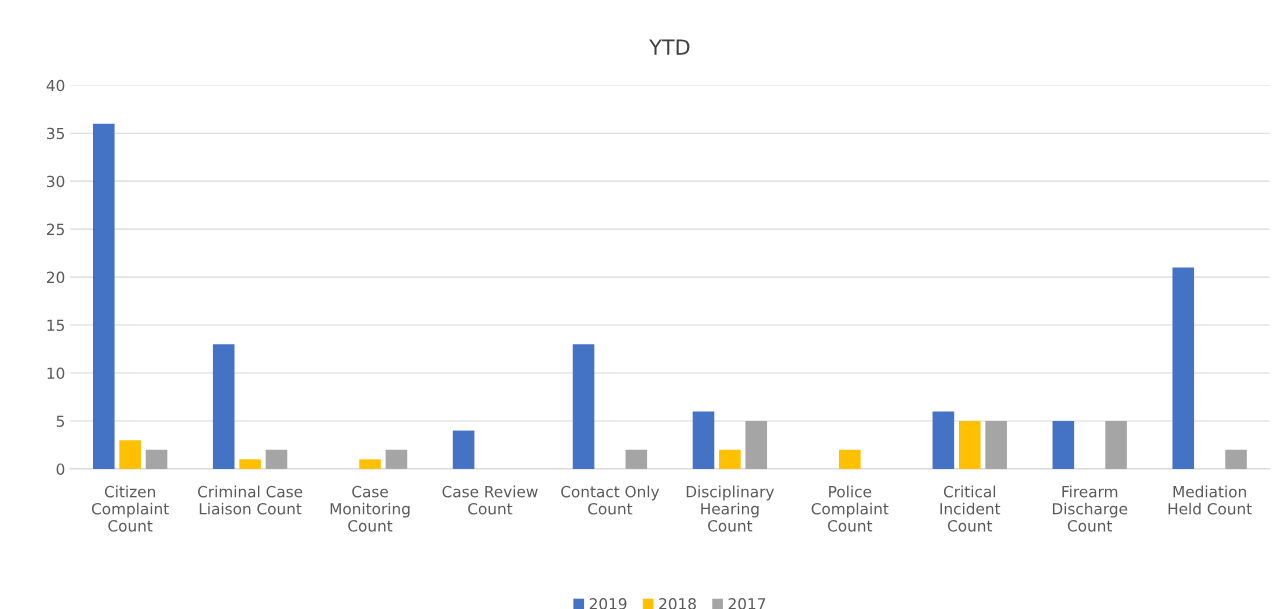 This screenshot has height=609, width=1276. Describe the element at coordinates (55, 325) in the screenshot. I see `y-tick-label: 15` at that location.